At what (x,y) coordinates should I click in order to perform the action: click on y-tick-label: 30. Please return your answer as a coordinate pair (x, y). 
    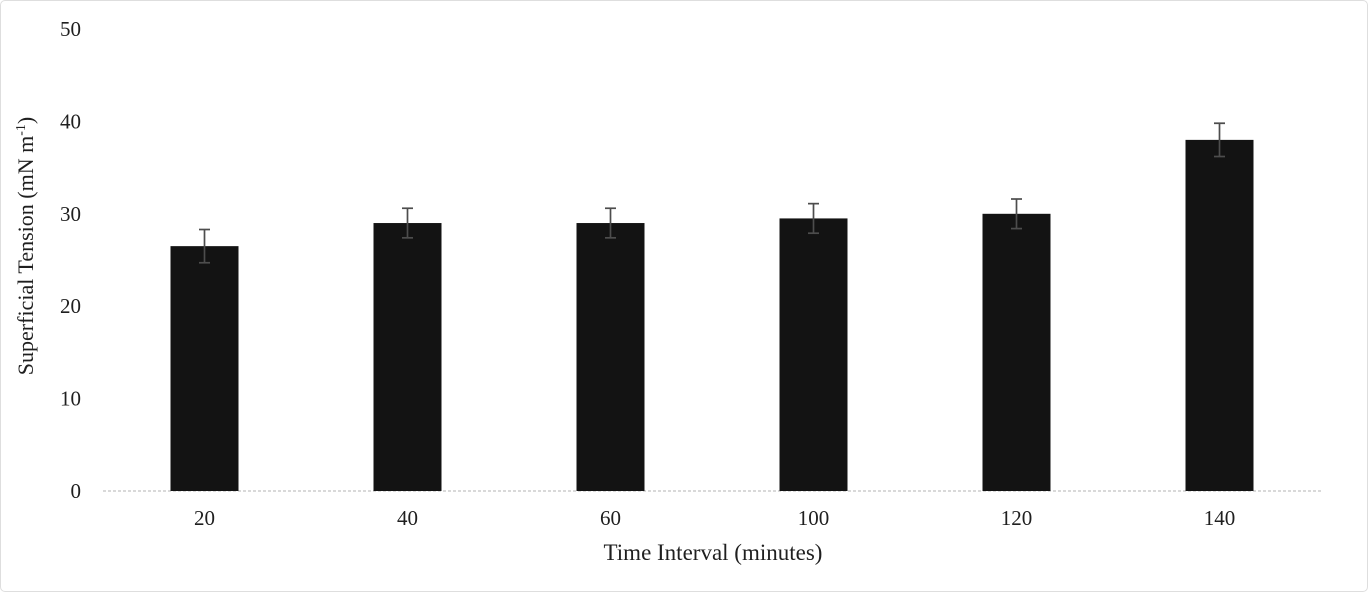
    Looking at the image, I should click on (70, 214).